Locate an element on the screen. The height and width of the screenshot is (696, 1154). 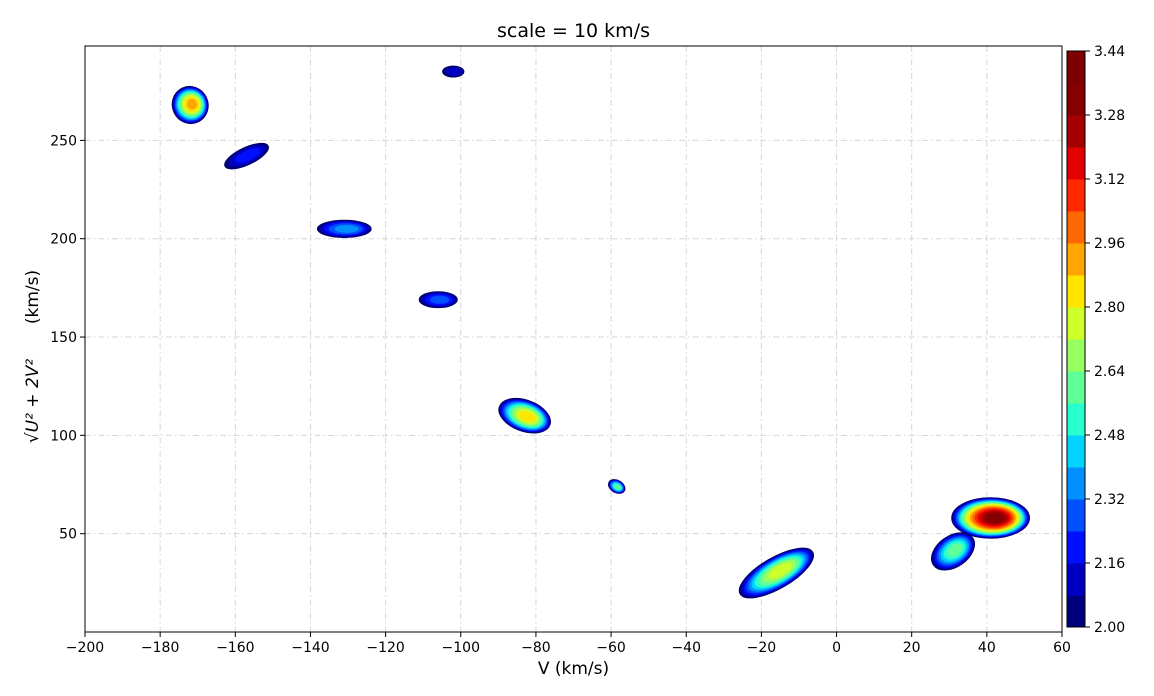
x-tick-label: −40 is located at coordinates (686, 648).